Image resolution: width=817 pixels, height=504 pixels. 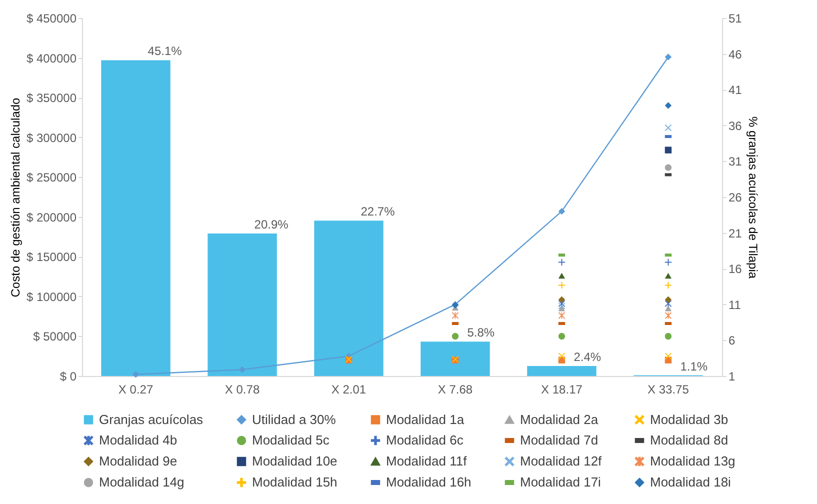 I want to click on y-tick-label: $ 250000, so click(x=51, y=177).